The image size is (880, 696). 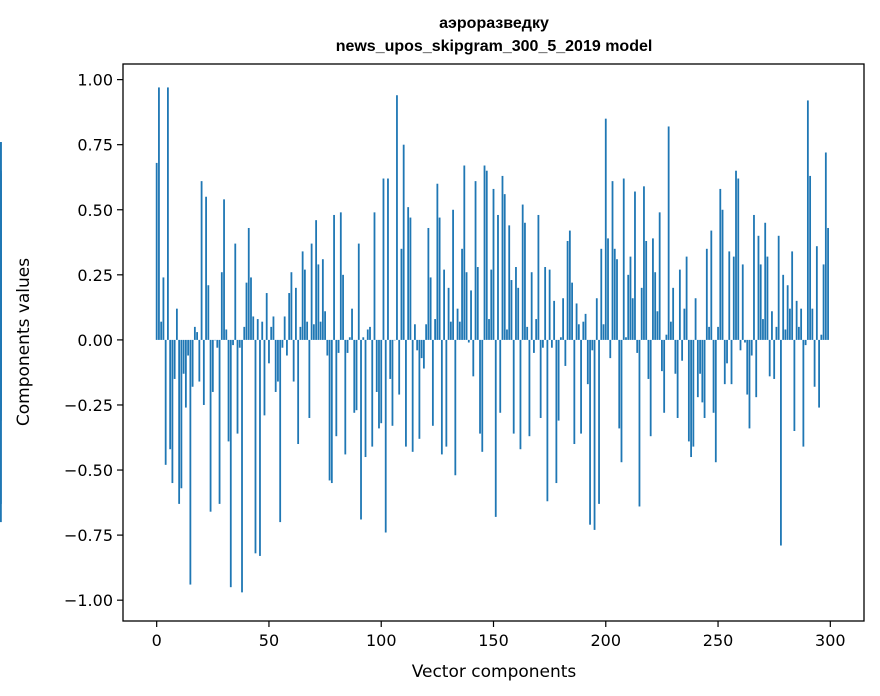 What do you see at coordinates (605, 640) in the screenshot?
I see `x-tick-label: 200` at bounding box center [605, 640].